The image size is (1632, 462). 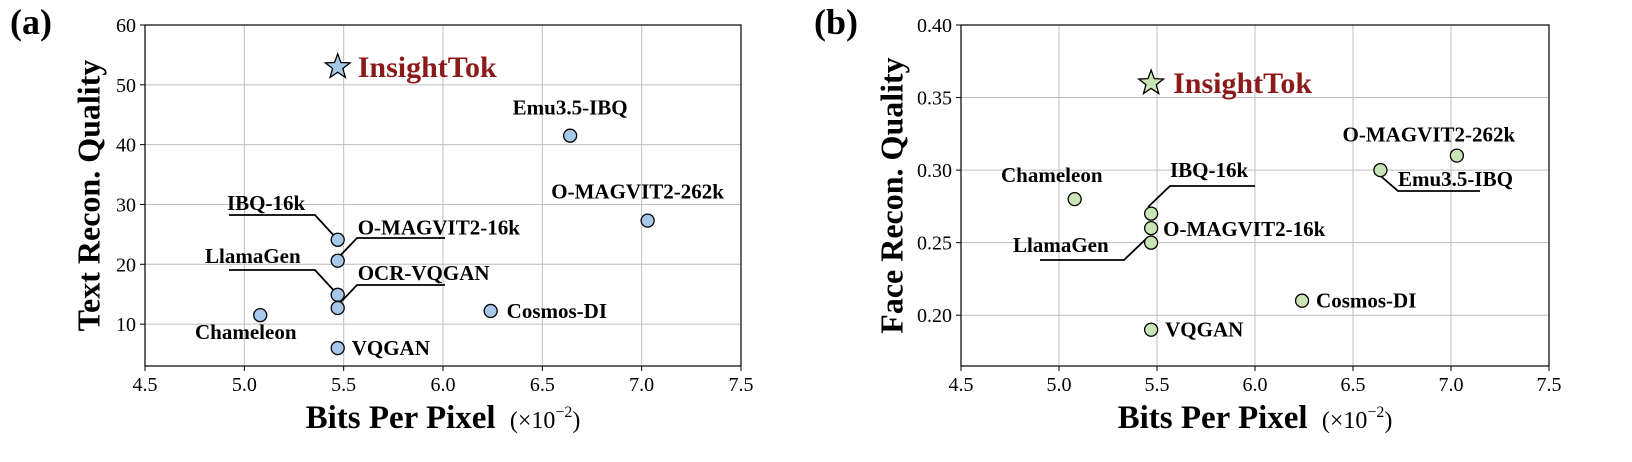 What do you see at coordinates (126, 325) in the screenshot?
I see `y-tick-label: 10` at bounding box center [126, 325].